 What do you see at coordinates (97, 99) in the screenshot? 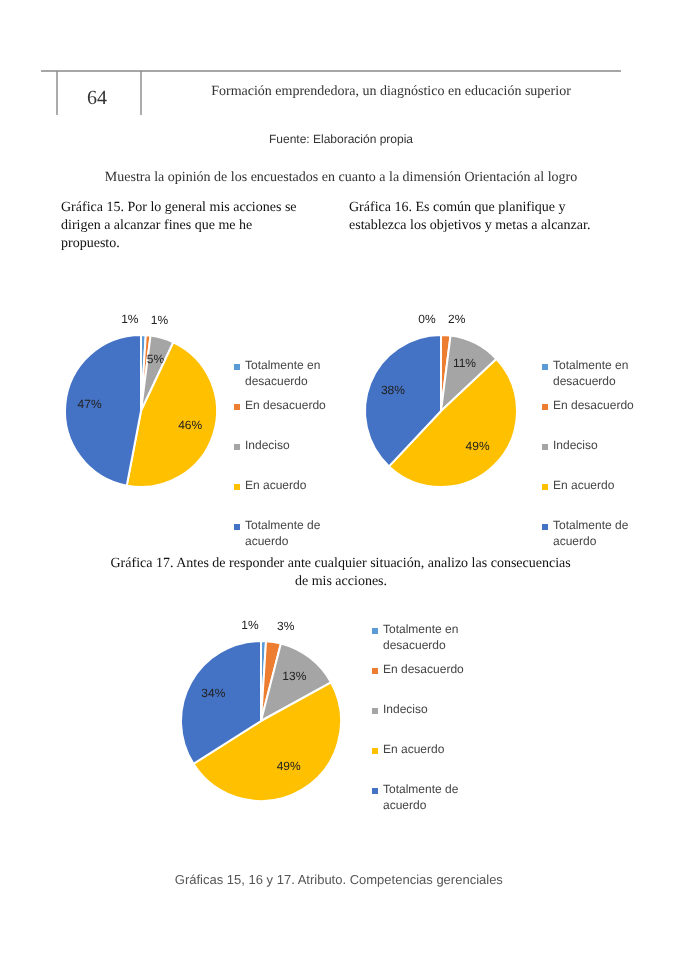
I see `text: 64` at bounding box center [97, 99].